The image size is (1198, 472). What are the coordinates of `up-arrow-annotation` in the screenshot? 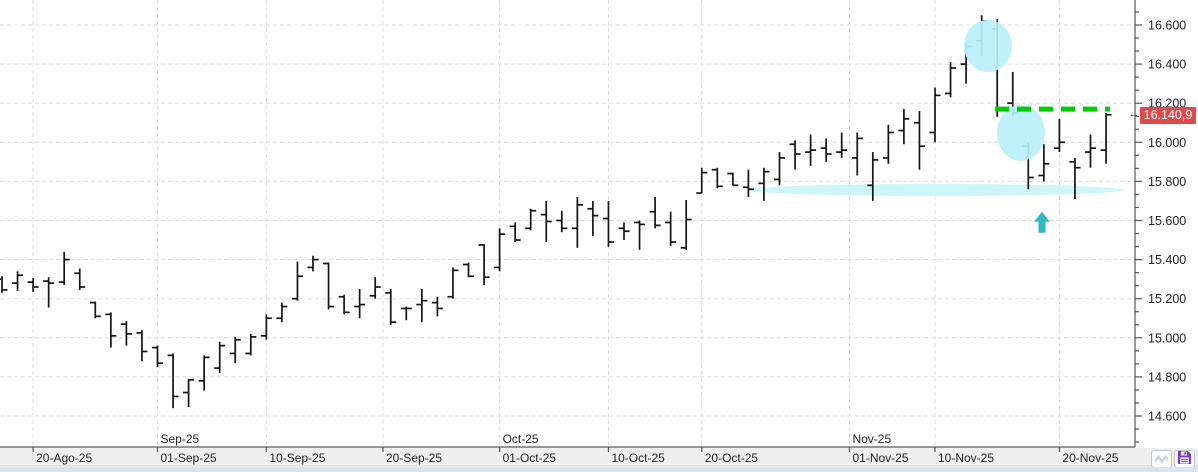 It's located at (1042, 222).